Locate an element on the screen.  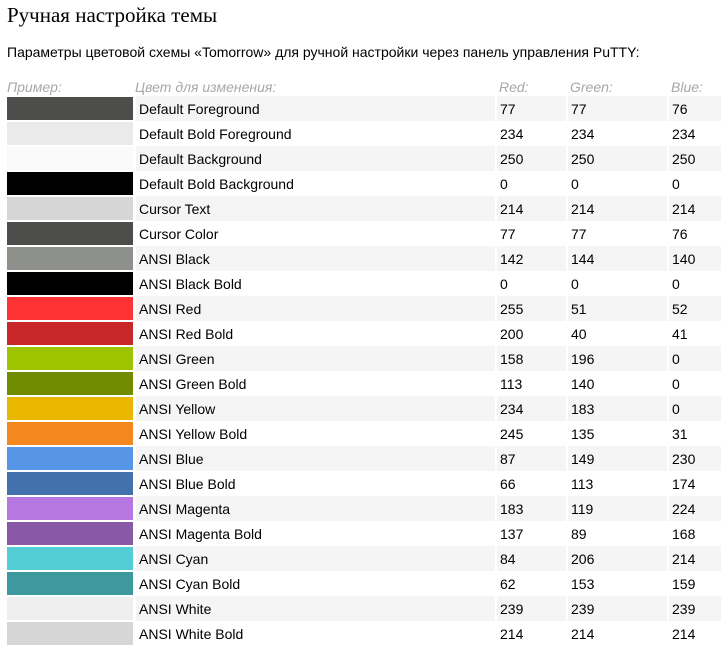
blue-value-cell: 230 is located at coordinates (694, 458).